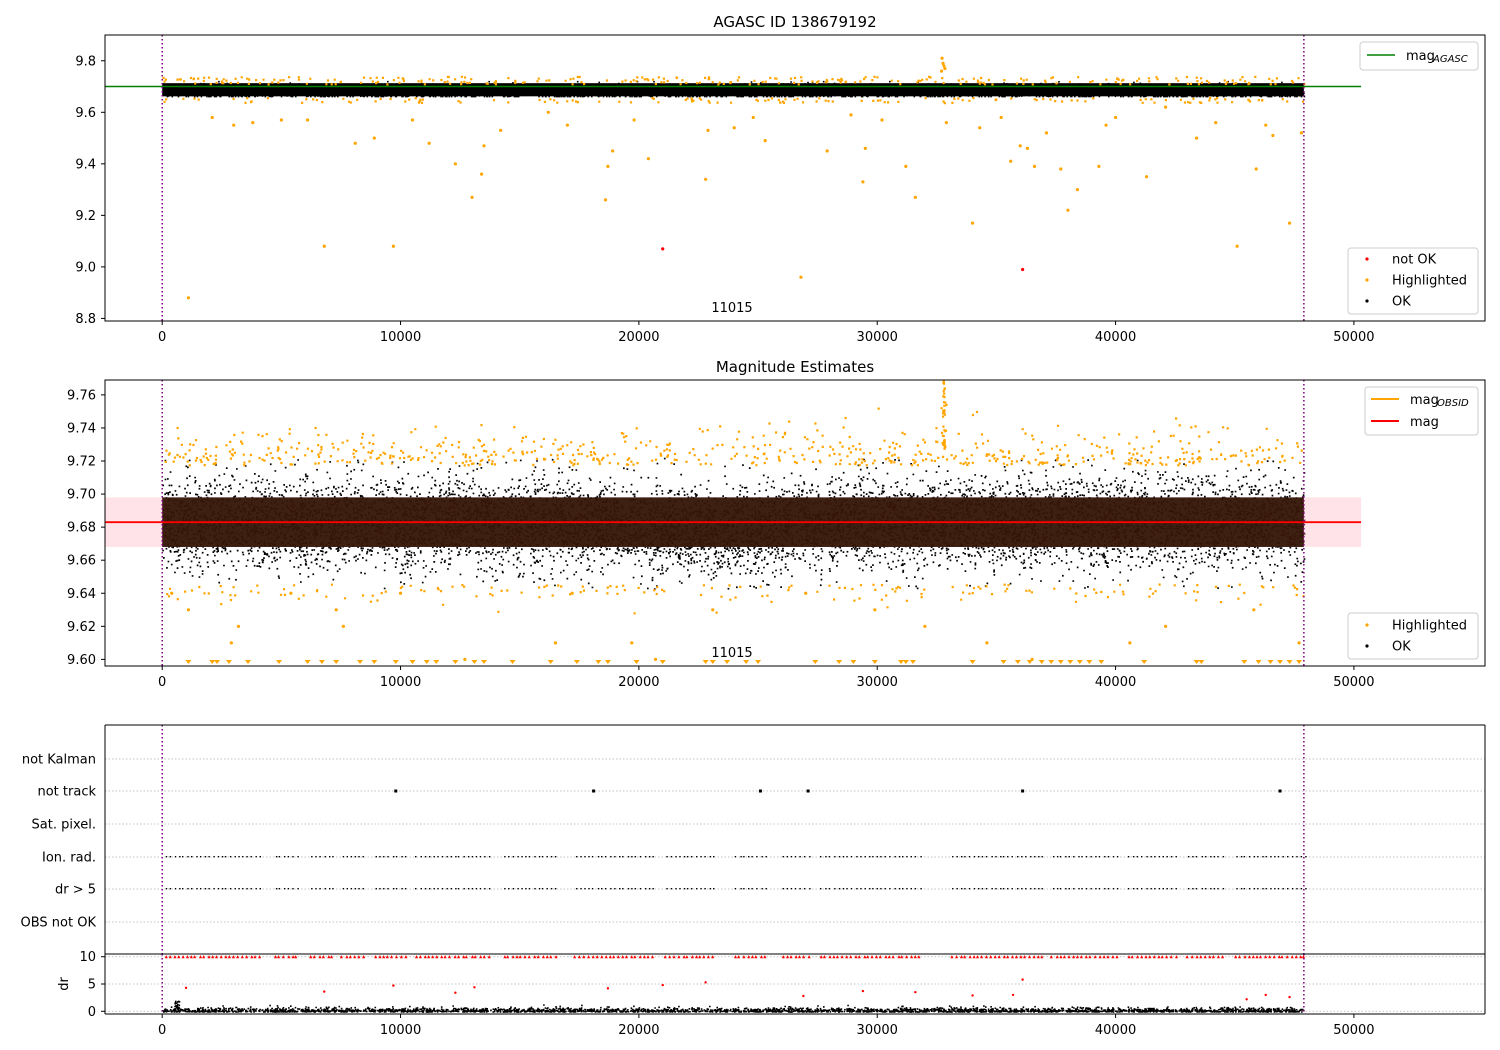 This screenshot has height=1050, width=1500. I want to click on legend-label: not OK, so click(1414, 260).